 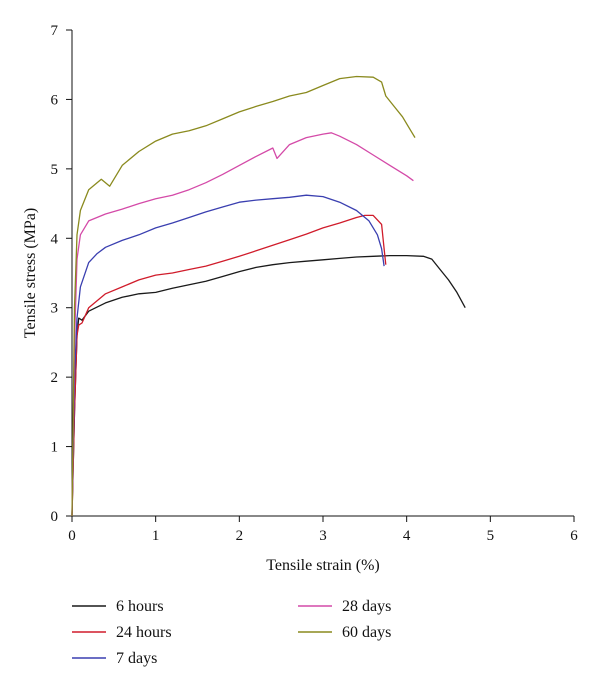 What do you see at coordinates (55, 100) in the screenshot?
I see `y-tick-label: 6` at bounding box center [55, 100].